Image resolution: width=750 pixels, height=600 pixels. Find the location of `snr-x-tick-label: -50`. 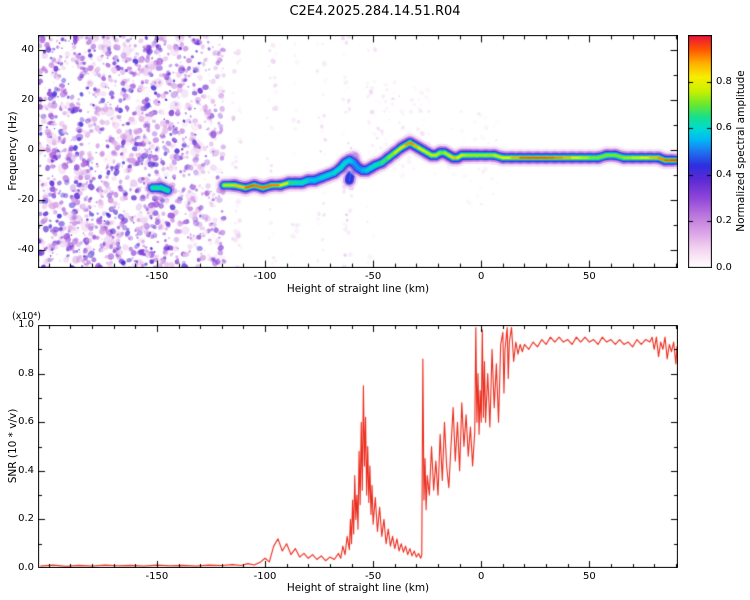

snr-x-tick-label: -50 is located at coordinates (373, 576).